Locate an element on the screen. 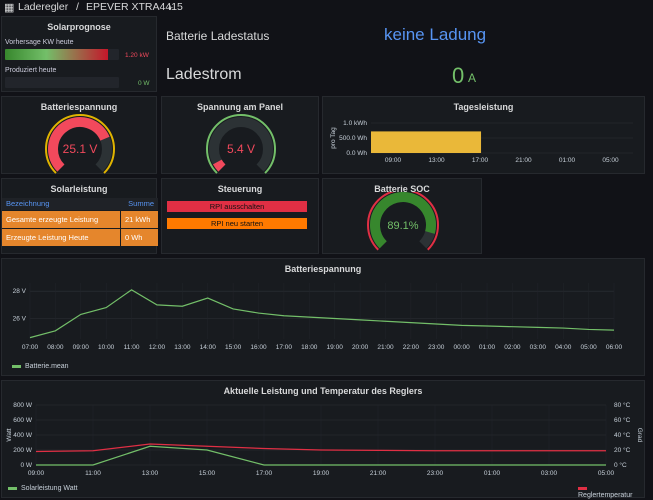  x-tick-label: 00:00 is located at coordinates (462, 347).